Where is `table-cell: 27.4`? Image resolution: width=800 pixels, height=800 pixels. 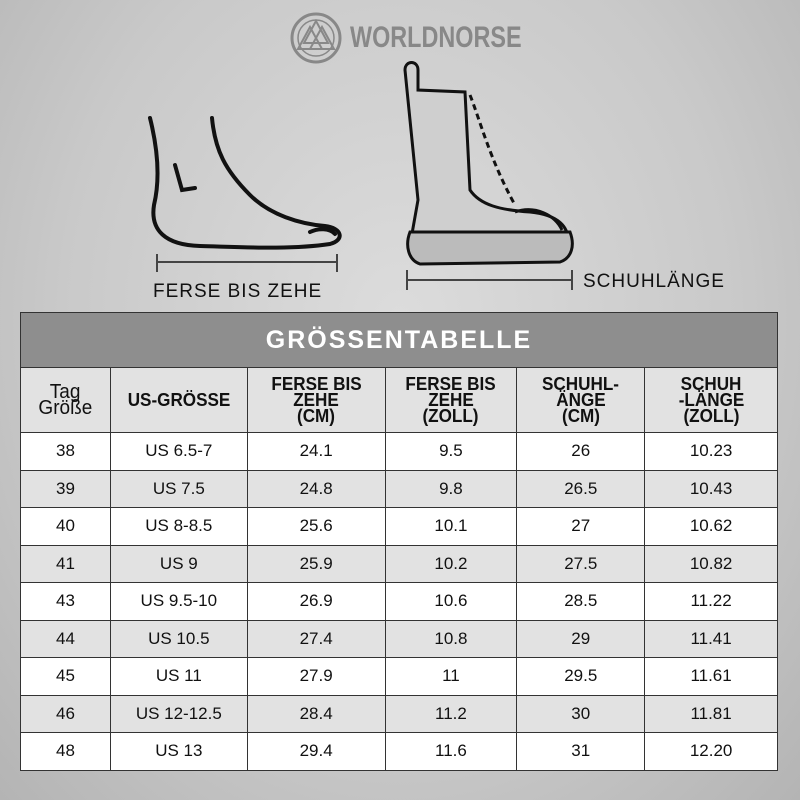
table-cell: 27.4 is located at coordinates (316, 638).